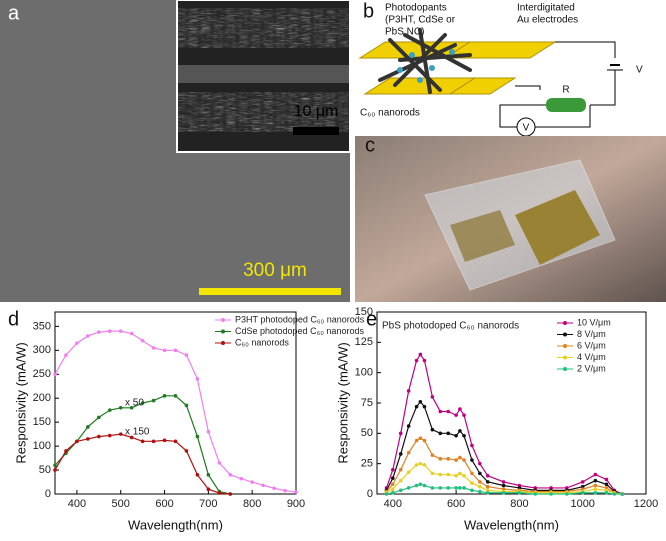  I want to click on plot-frame, so click(511, 403).